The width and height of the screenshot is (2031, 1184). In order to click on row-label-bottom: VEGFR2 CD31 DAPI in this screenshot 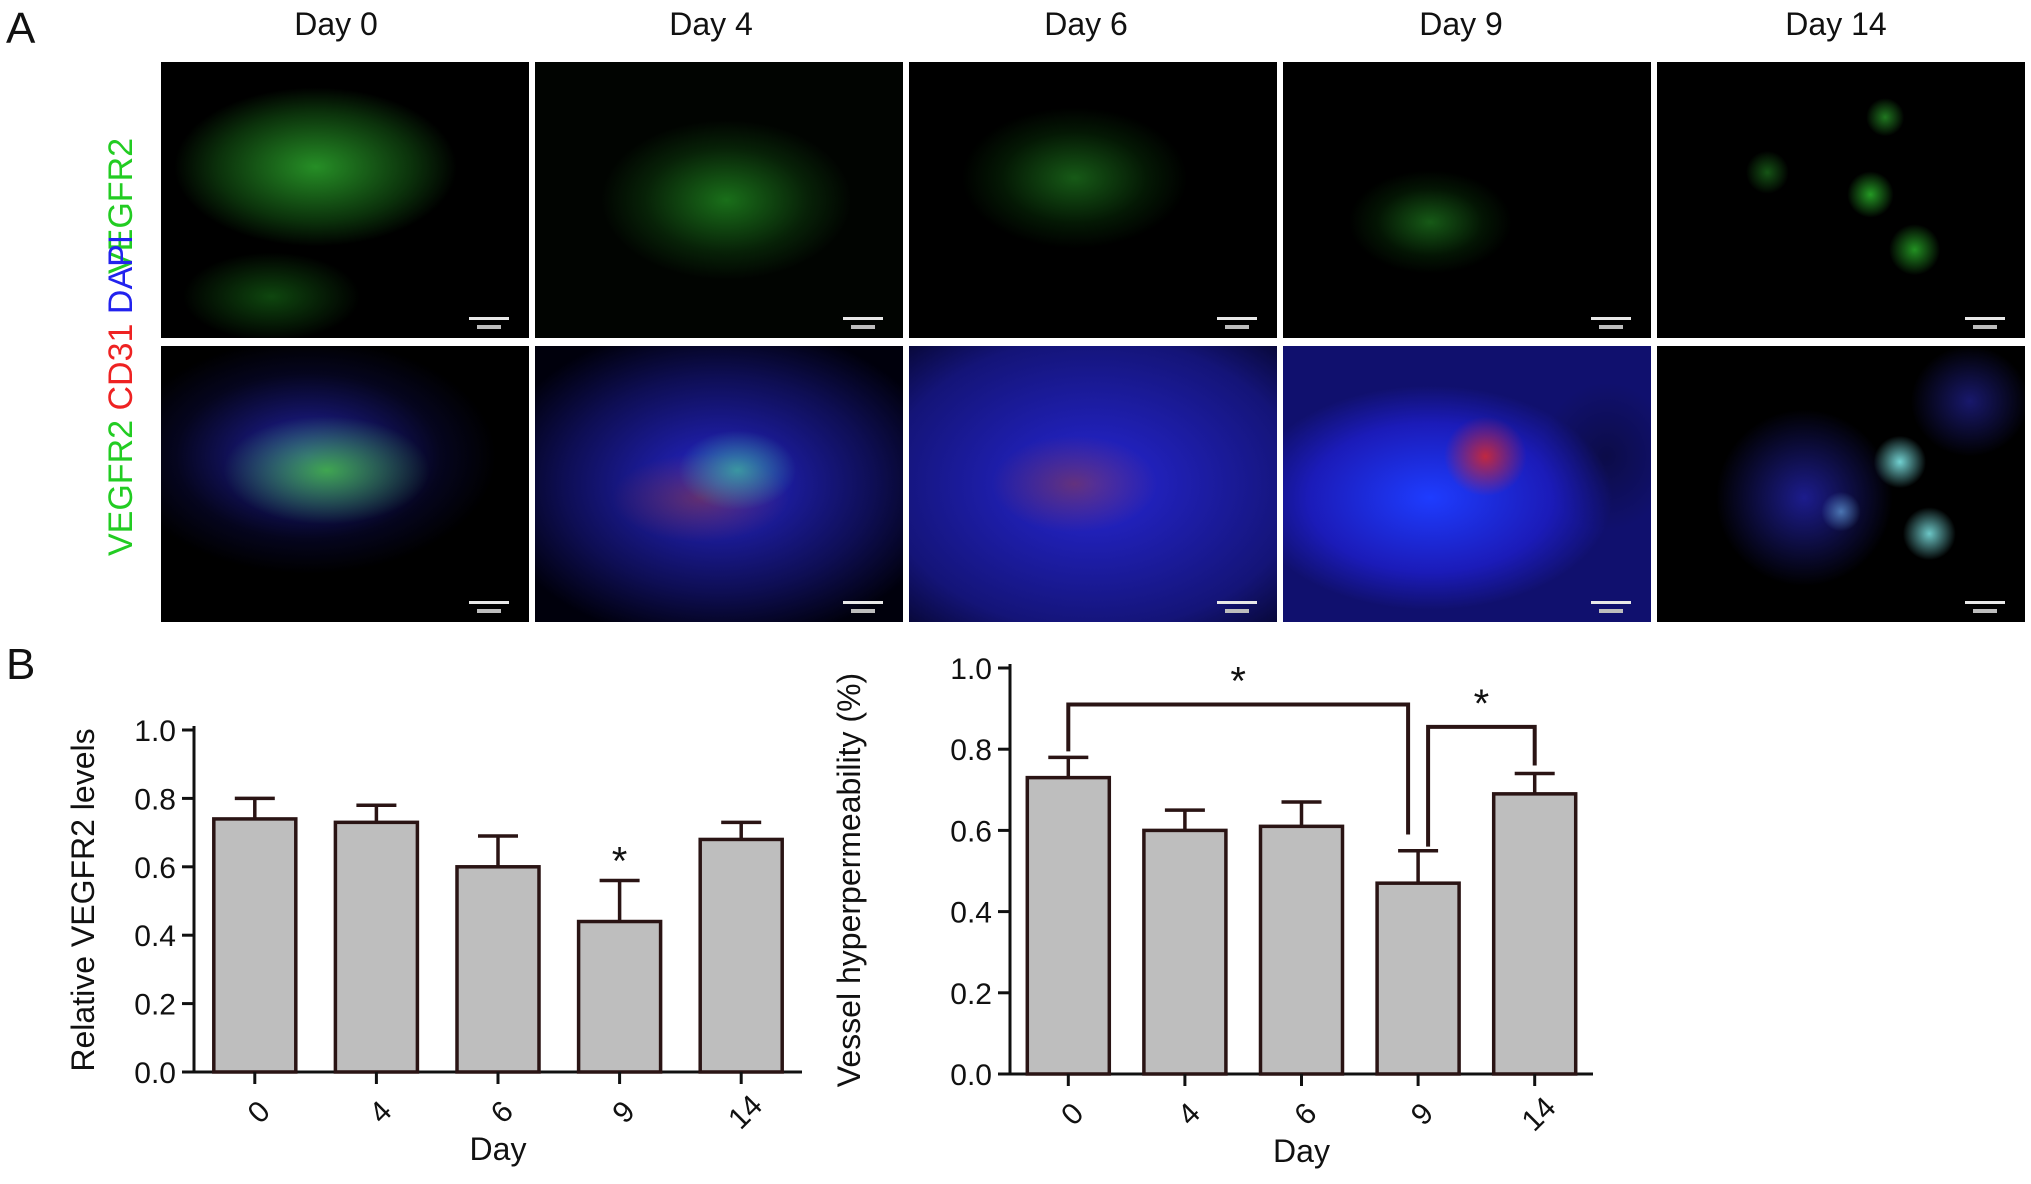, I will do `click(121, 395)`.